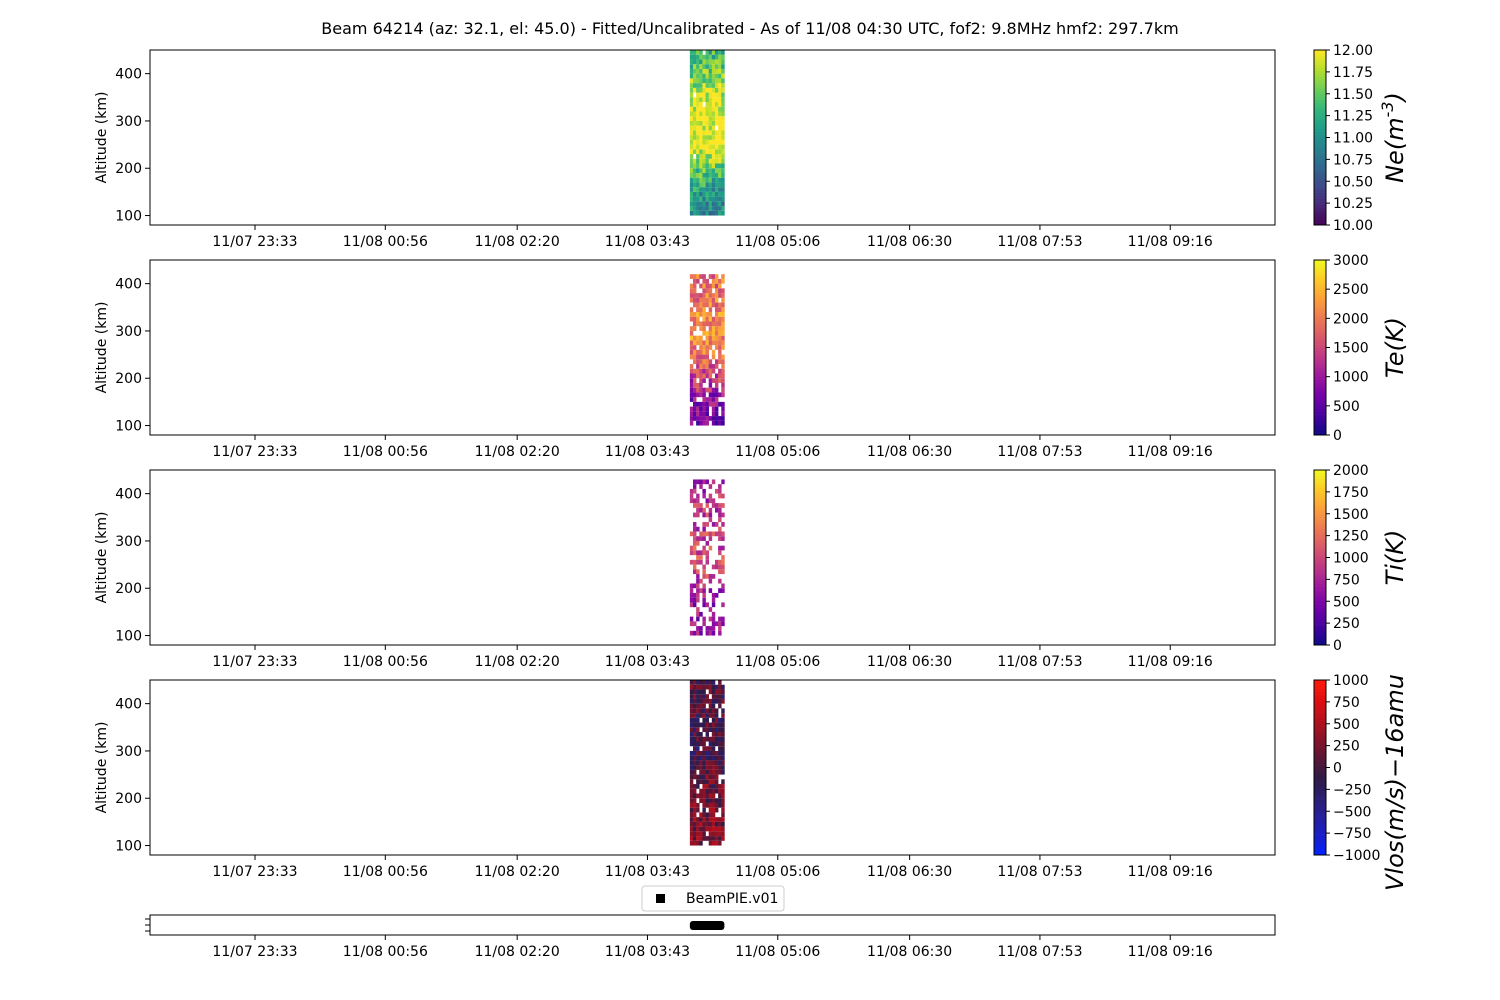  Describe the element at coordinates (713, 898) in the screenshot. I see `legend: BeamPIE.v01` at that location.